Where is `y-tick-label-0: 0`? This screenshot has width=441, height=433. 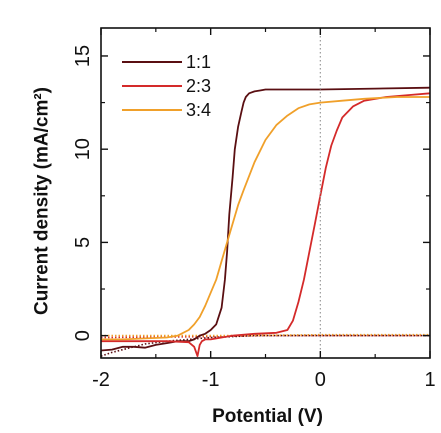
y-tick-label-0: 0 is located at coordinates (83, 335).